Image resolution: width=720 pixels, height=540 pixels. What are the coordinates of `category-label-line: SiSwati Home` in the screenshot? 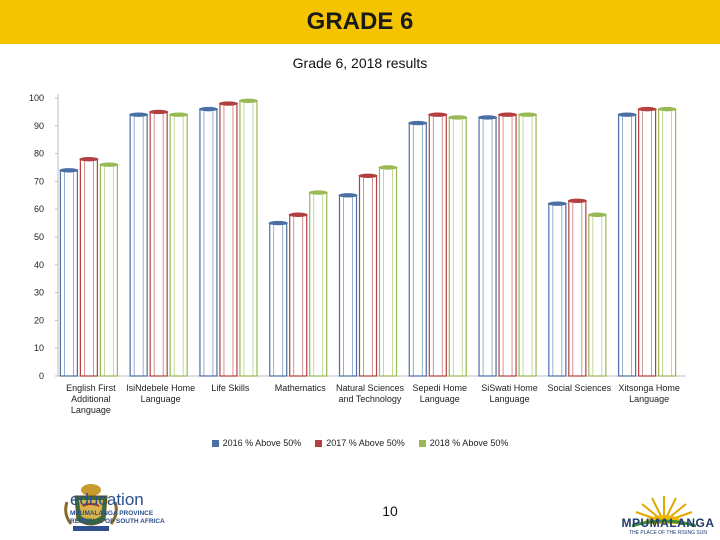 It's located at (509, 388).